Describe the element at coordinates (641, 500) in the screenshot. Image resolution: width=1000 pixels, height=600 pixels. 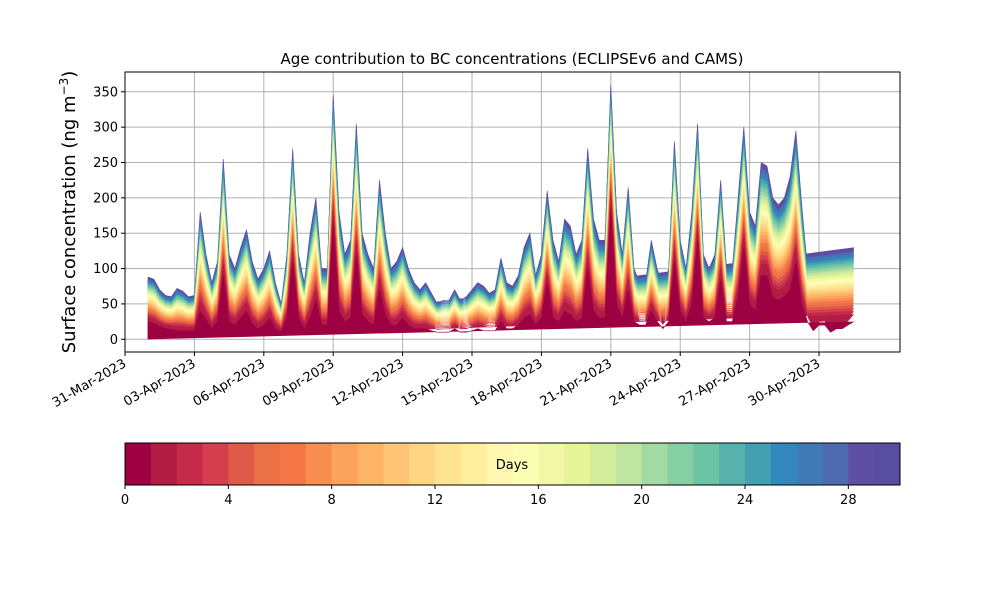
I see `colorbar-tick-label: 20` at that location.